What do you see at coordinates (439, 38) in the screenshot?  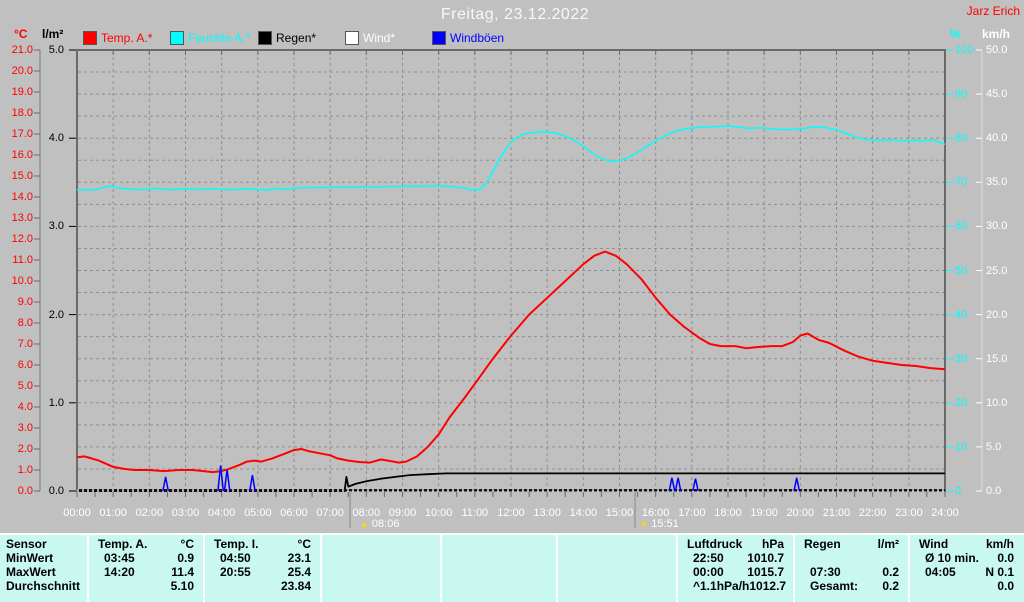 I see `windböen-swatch-icon` at bounding box center [439, 38].